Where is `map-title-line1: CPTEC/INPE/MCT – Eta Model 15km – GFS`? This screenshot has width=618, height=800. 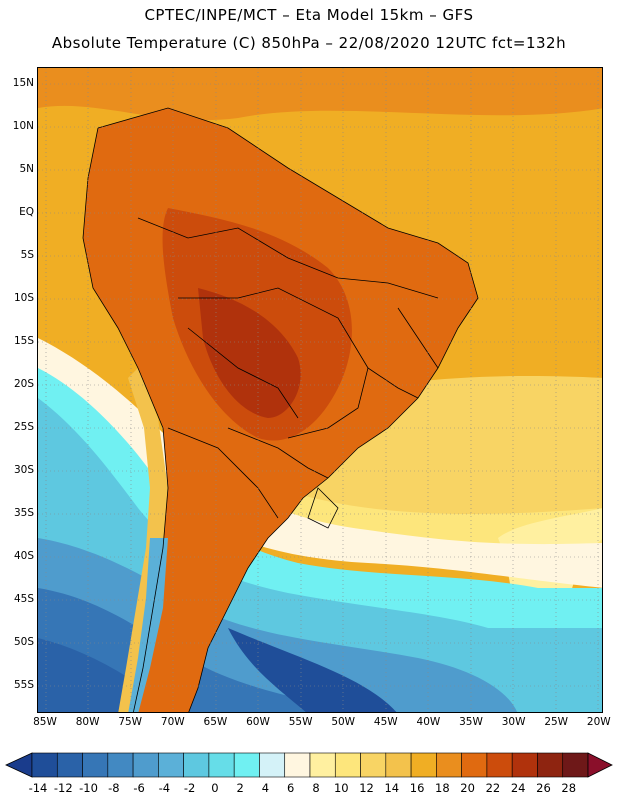
map-title-line1: CPTEC/INPE/MCT – Eta Model 15km – GFS is located at coordinates (309, 15).